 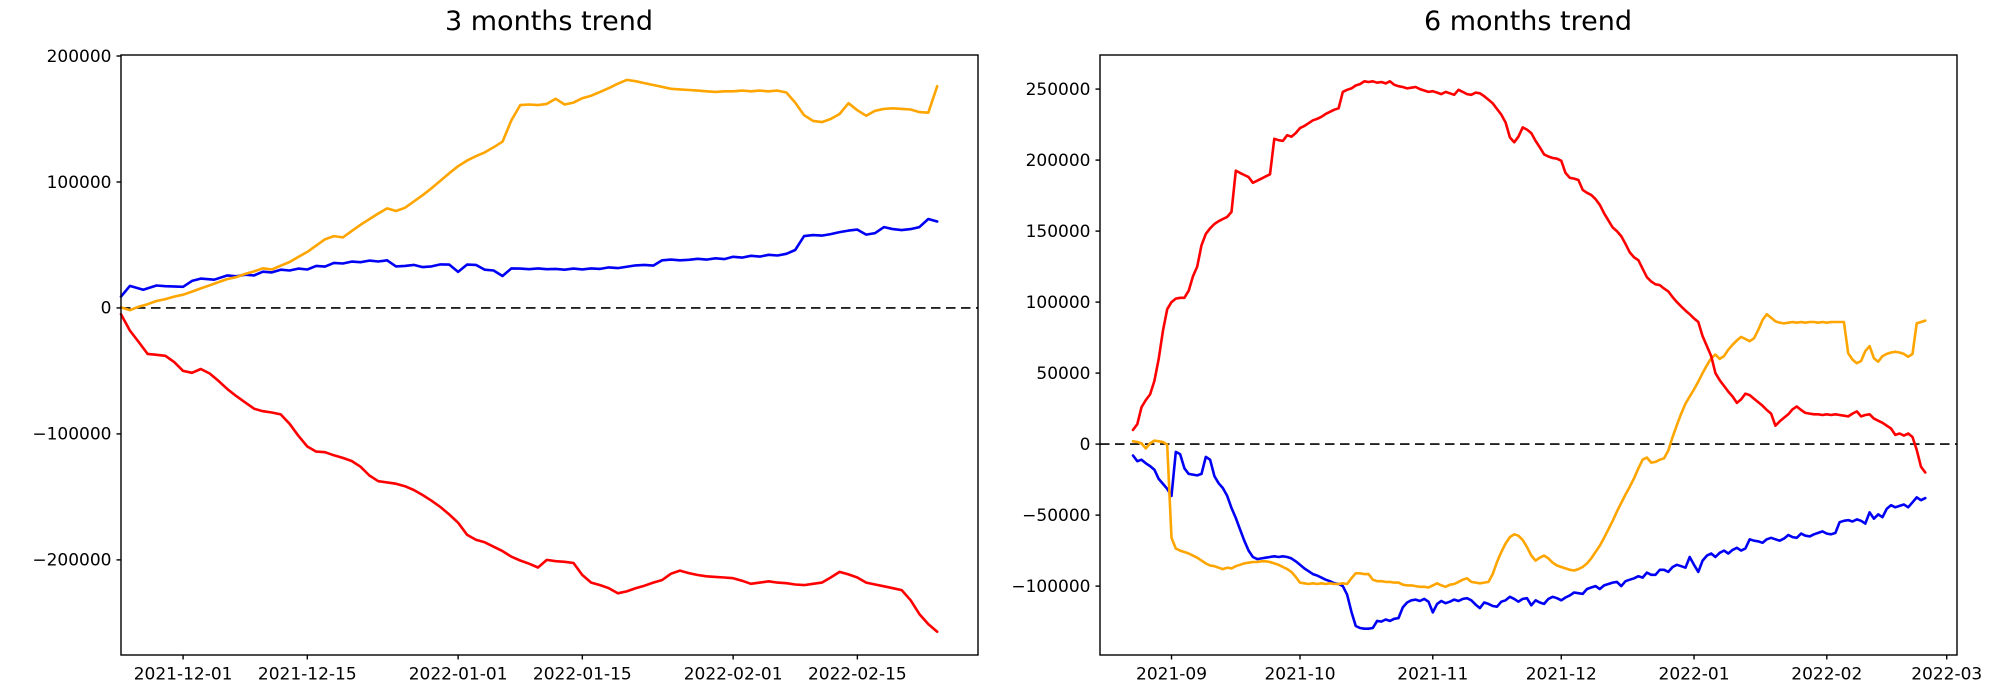 What do you see at coordinates (1694, 675) in the screenshot?
I see `x-tick-label: 2022-01` at bounding box center [1694, 675].